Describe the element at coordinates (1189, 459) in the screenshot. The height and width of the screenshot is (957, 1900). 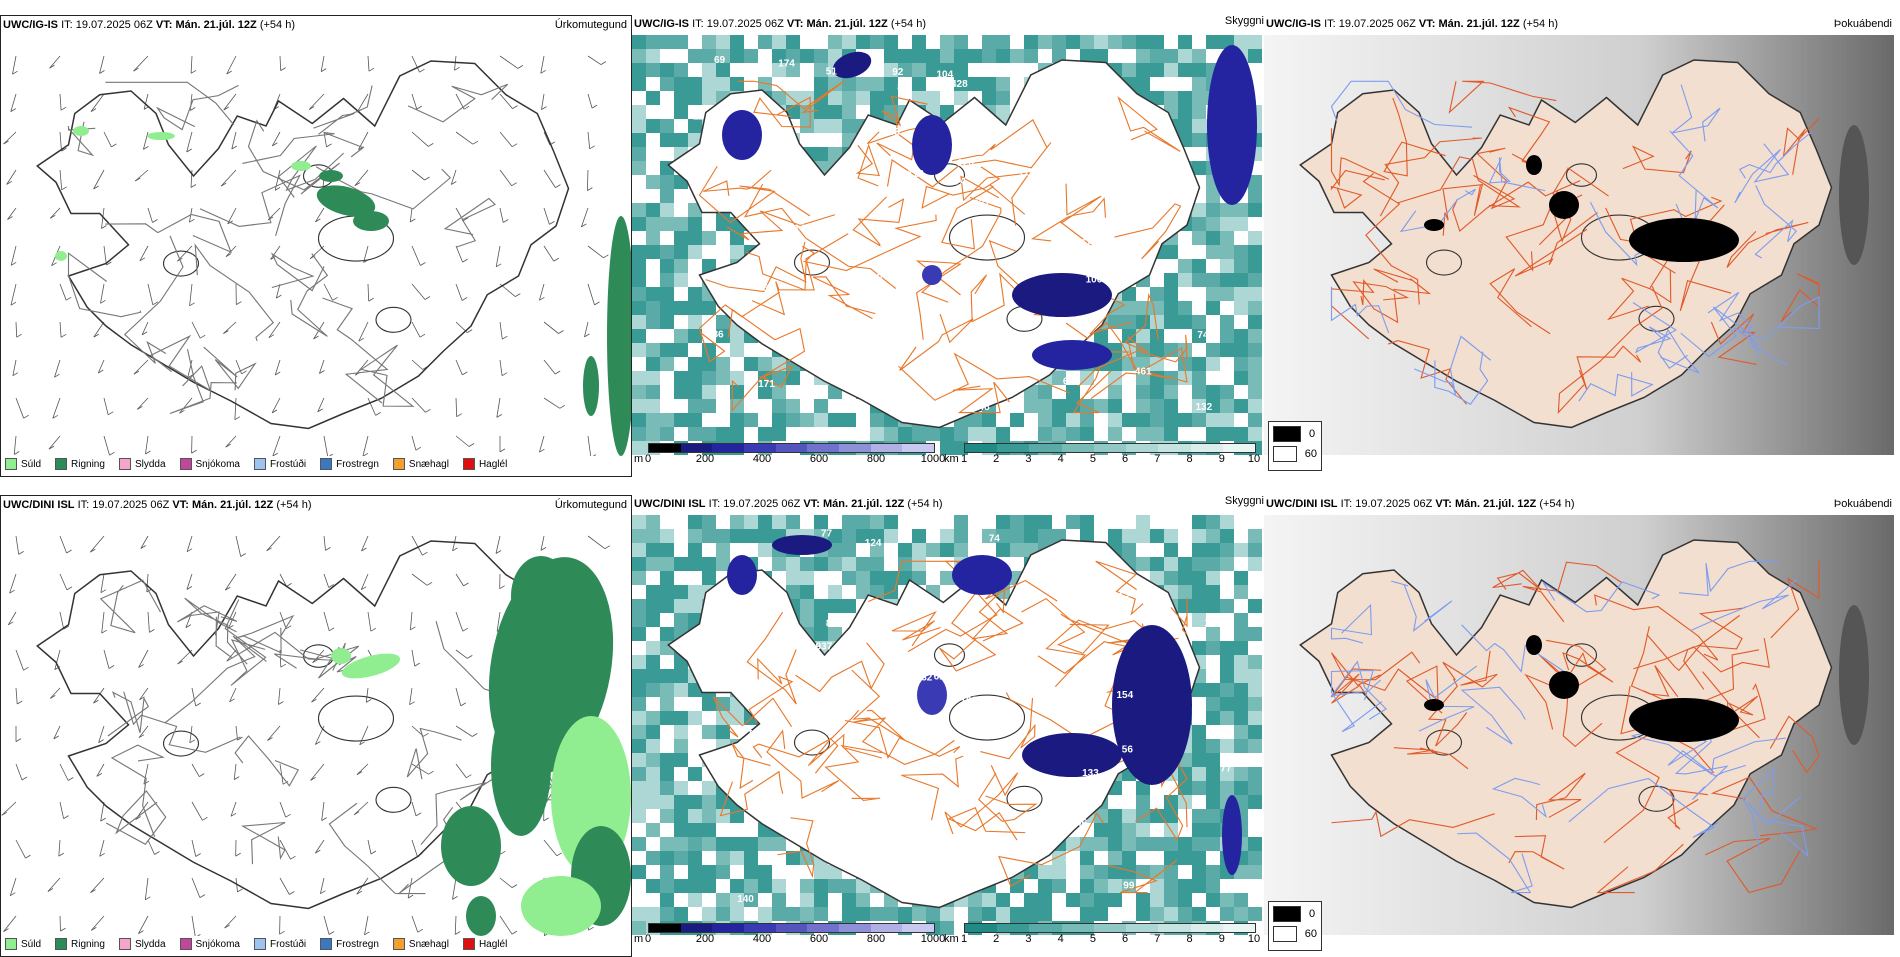
I see `scale-tick: 8` at that location.